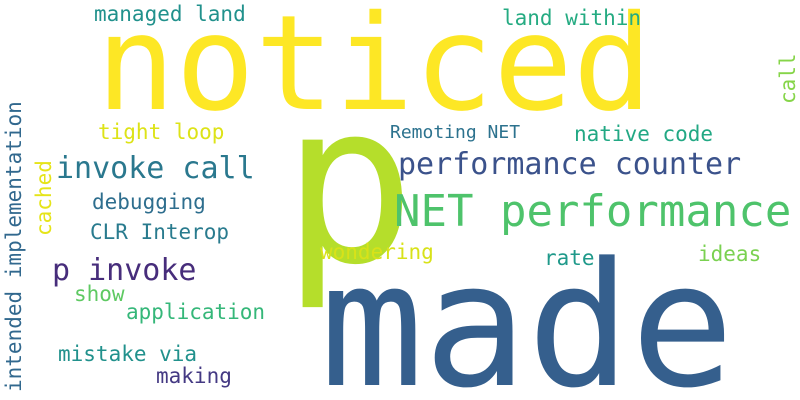 Image resolution: width=800 pixels, height=400 pixels. What do you see at coordinates (570, 164) in the screenshot?
I see `word-performance-counter: performance counter` at bounding box center [570, 164].